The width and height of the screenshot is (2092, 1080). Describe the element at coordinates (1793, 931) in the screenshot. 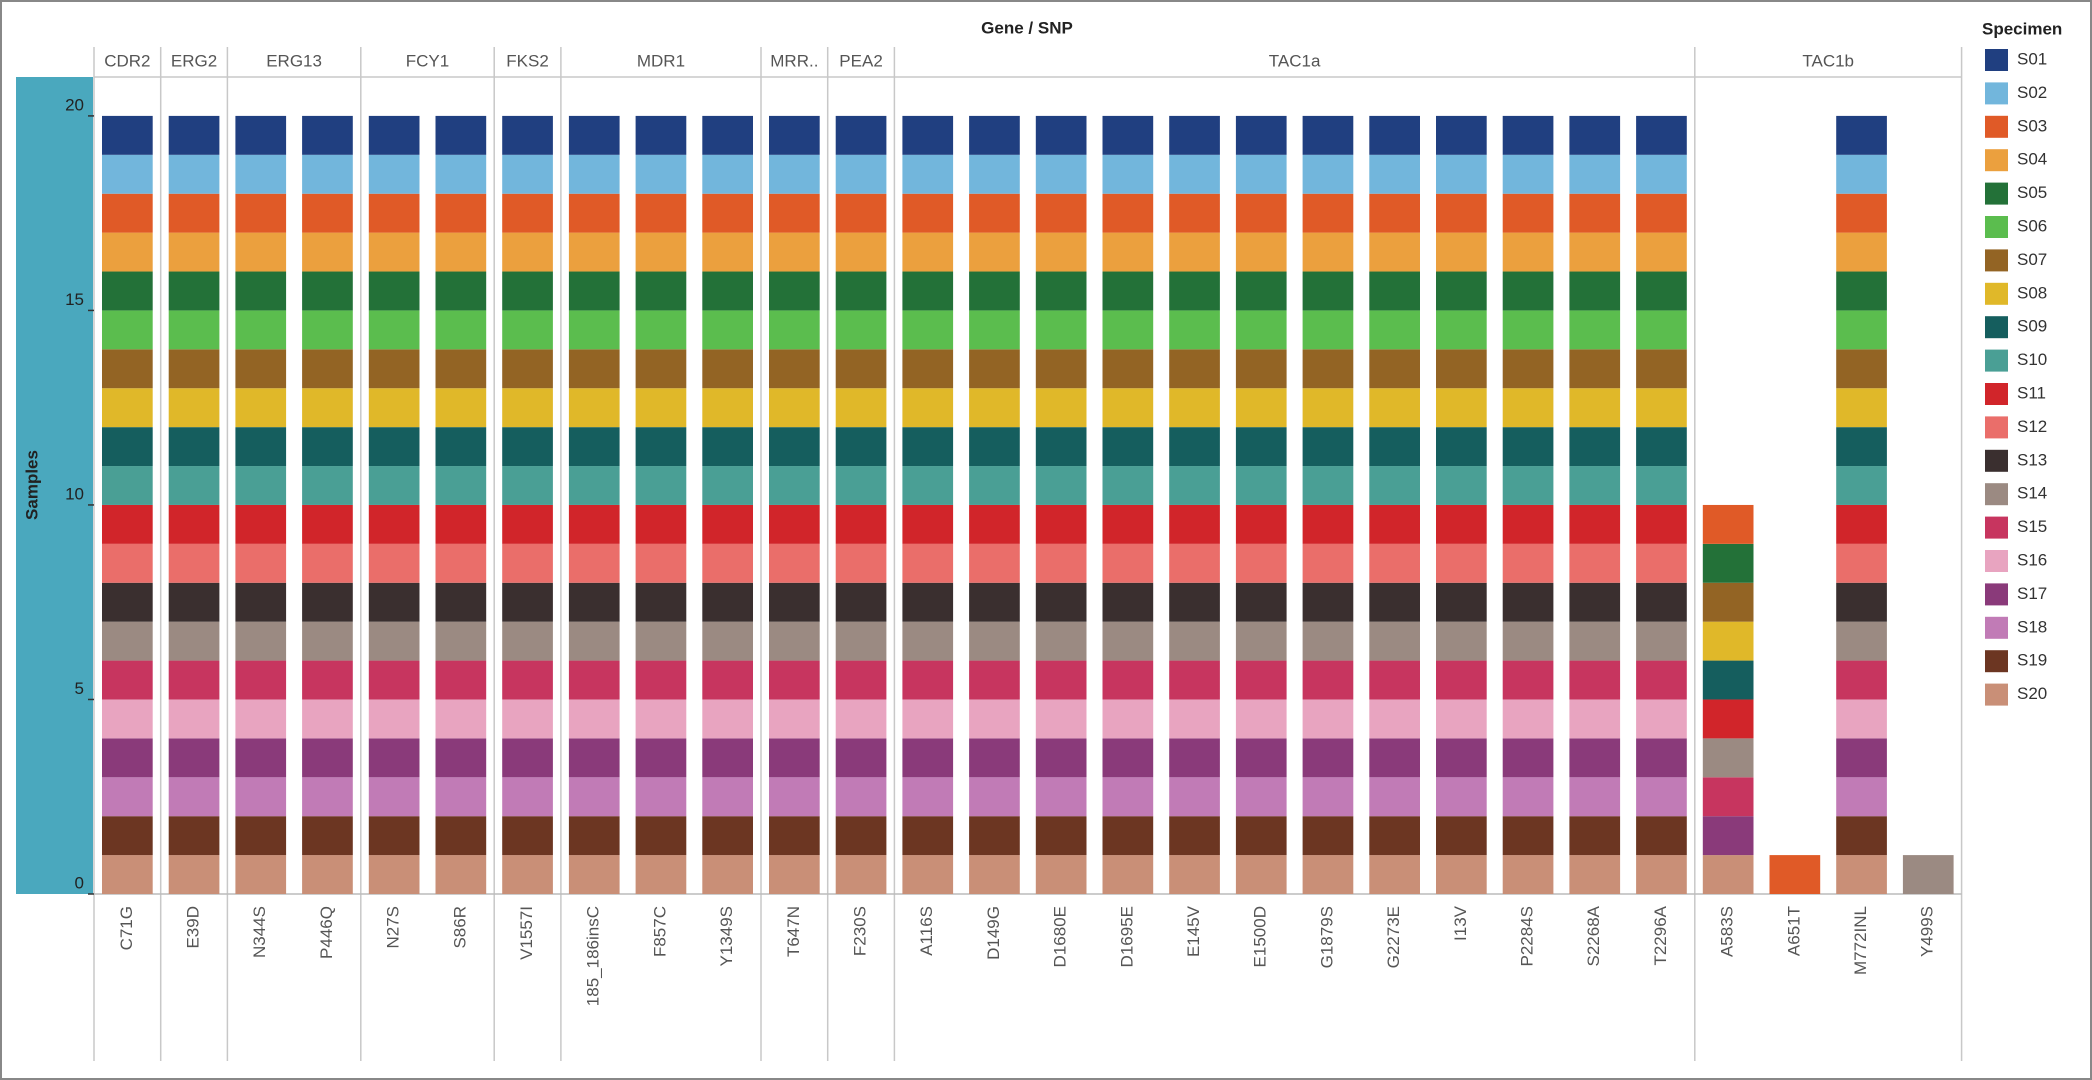

I see `x-tick-label: A651T` at that location.